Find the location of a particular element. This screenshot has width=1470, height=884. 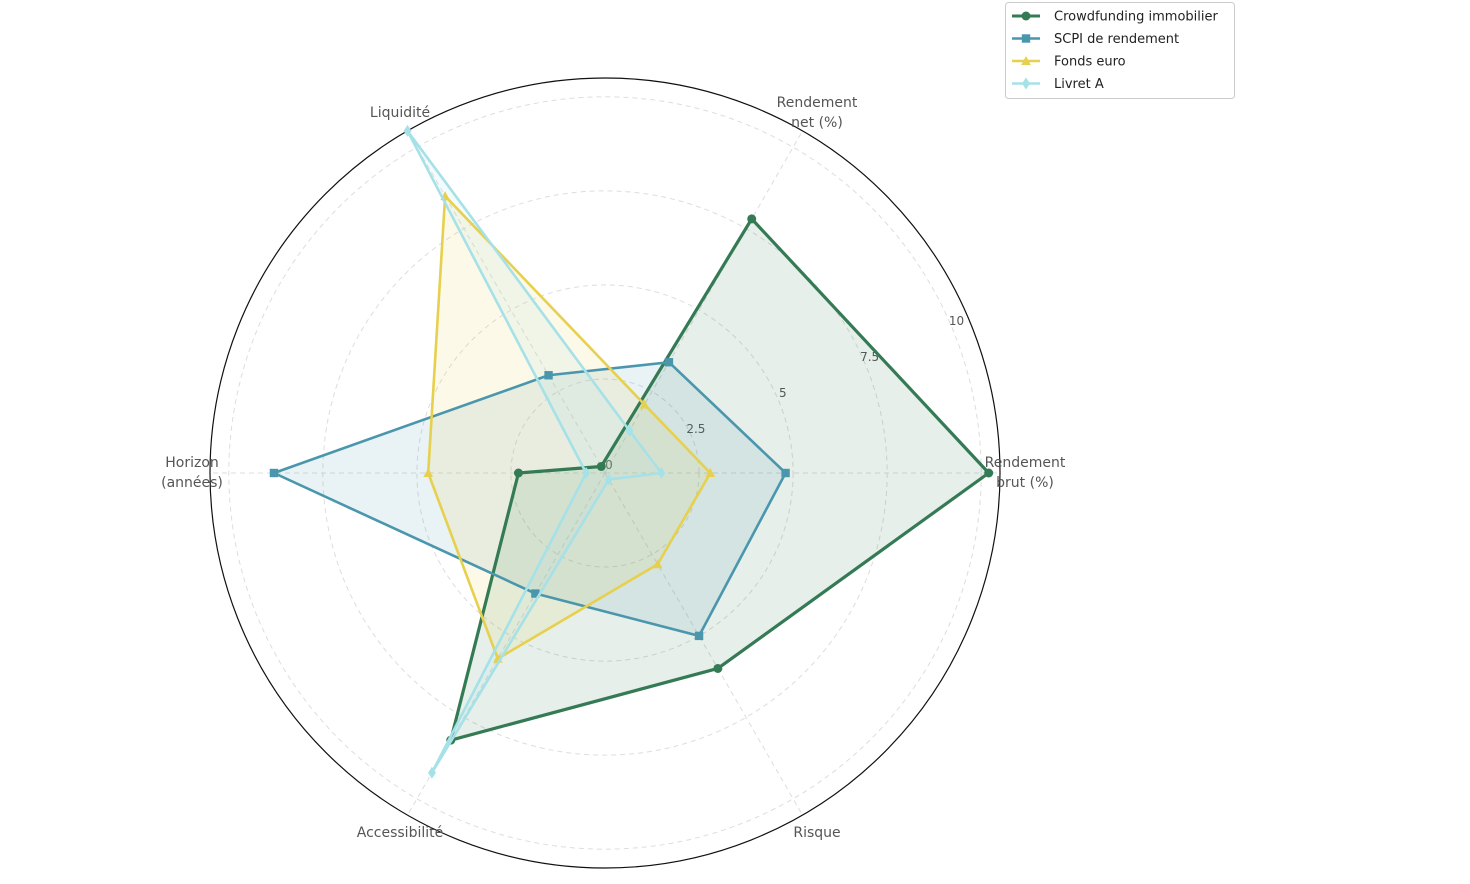

axis-label-line: (années) is located at coordinates (192, 483).